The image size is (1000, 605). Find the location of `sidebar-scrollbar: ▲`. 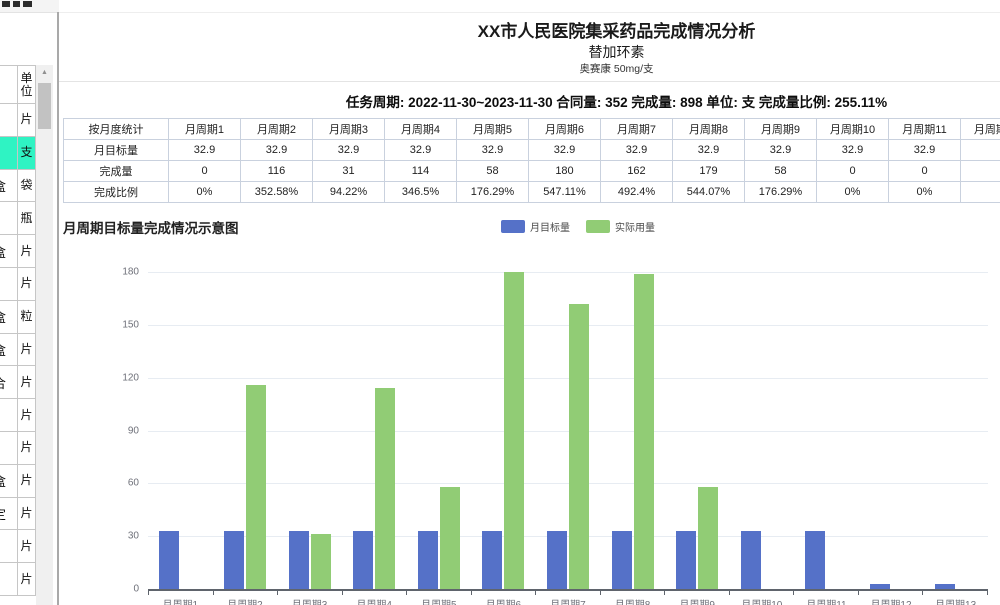

sidebar-scrollbar: ▲ is located at coordinates (44, 335).